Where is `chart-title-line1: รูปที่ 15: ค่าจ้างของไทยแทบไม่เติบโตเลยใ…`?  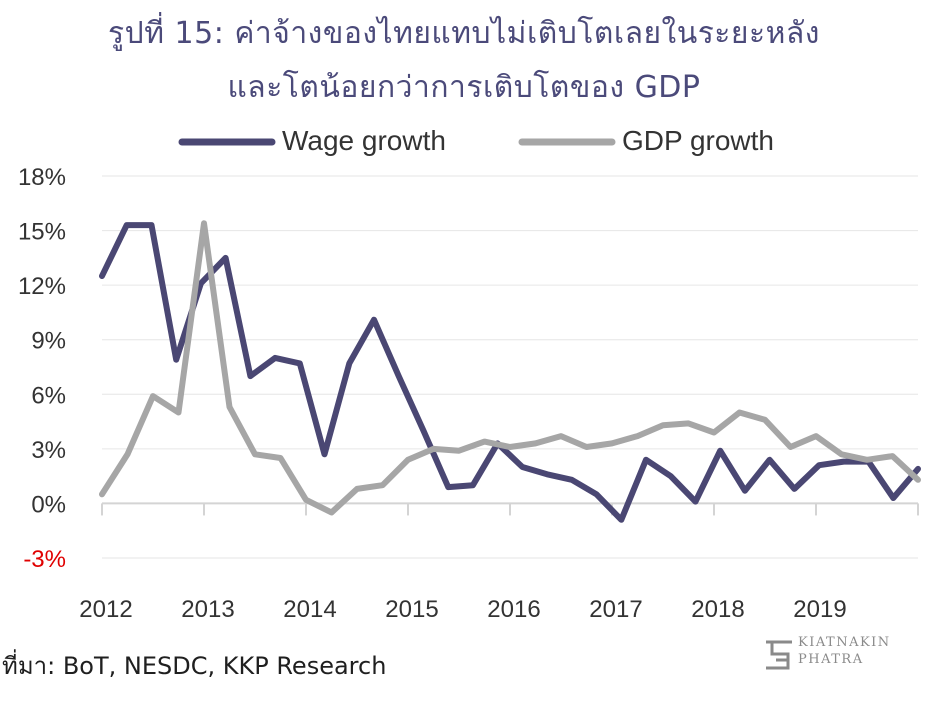
chart-title-line1: รูปที่ 15: ค่าจ้างของไทยแทบไม่เติบโตเลยใ… is located at coordinates (464, 33).